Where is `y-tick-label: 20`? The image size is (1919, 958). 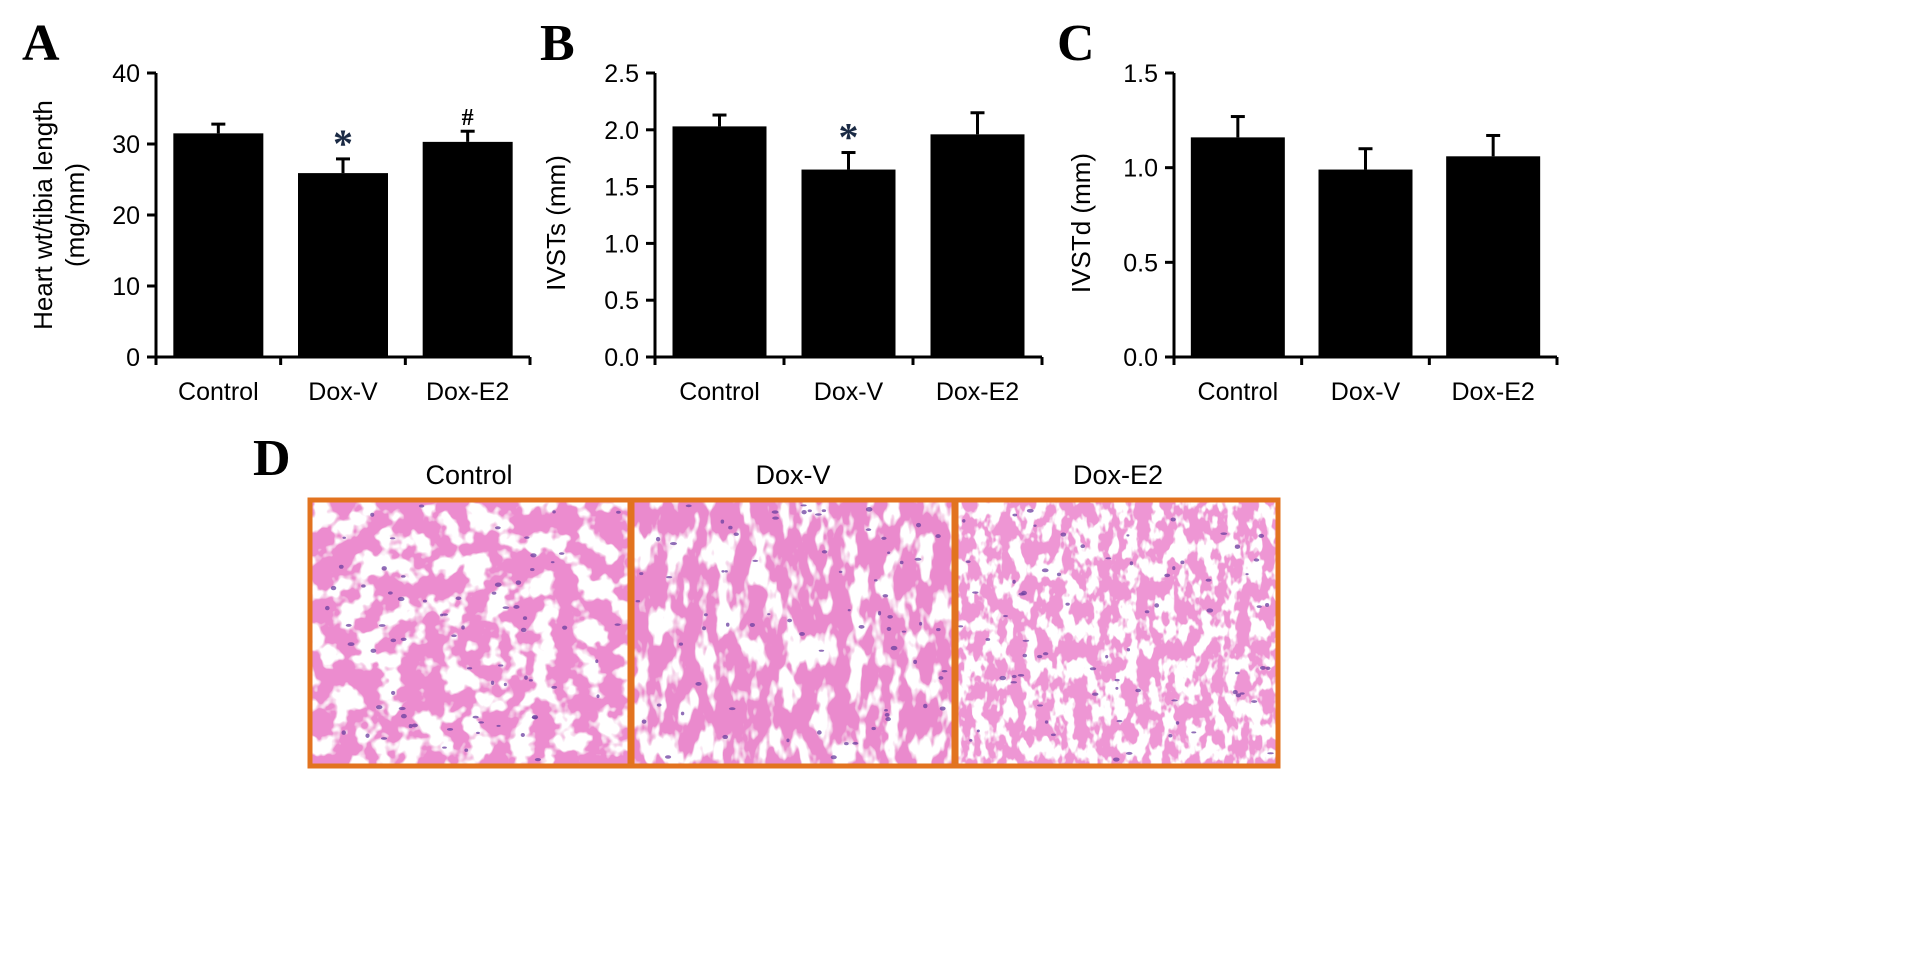 y-tick-label: 20 is located at coordinates (126, 216).